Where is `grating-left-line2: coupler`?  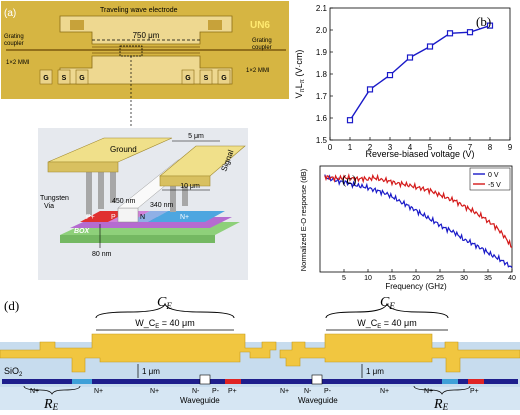
grating-left-line2: coupler is located at coordinates (14, 44).